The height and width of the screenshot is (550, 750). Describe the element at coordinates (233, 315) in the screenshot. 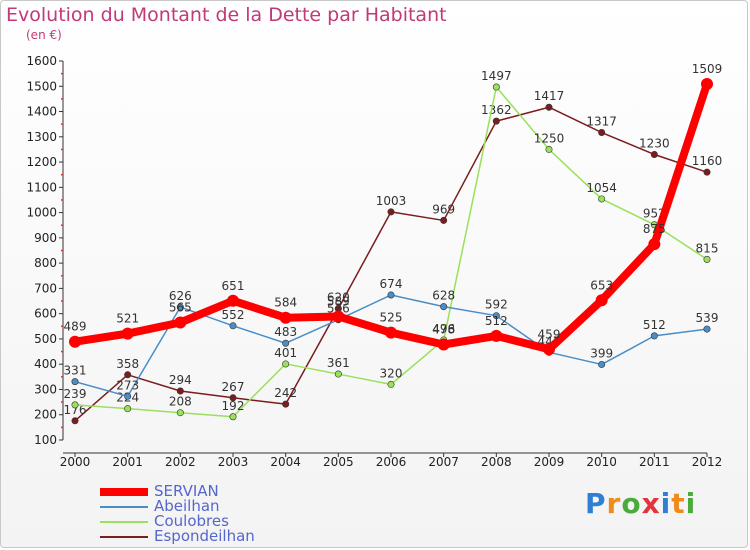

I see `data-label: 552` at that location.